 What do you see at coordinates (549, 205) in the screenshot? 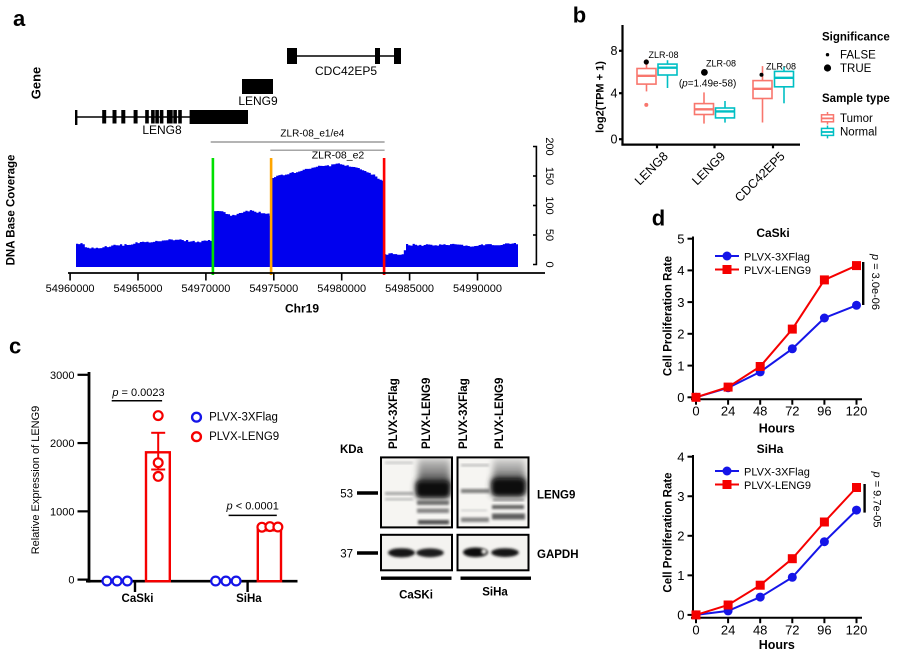
I see `svg-text: 100` at bounding box center [549, 205].